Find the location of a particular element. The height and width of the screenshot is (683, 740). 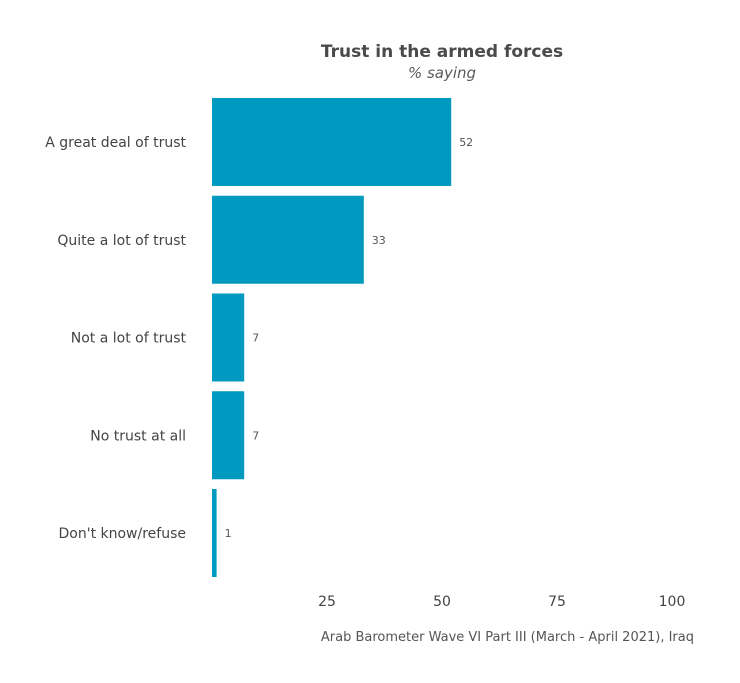

x-tick-label-0: 25 is located at coordinates (327, 602).